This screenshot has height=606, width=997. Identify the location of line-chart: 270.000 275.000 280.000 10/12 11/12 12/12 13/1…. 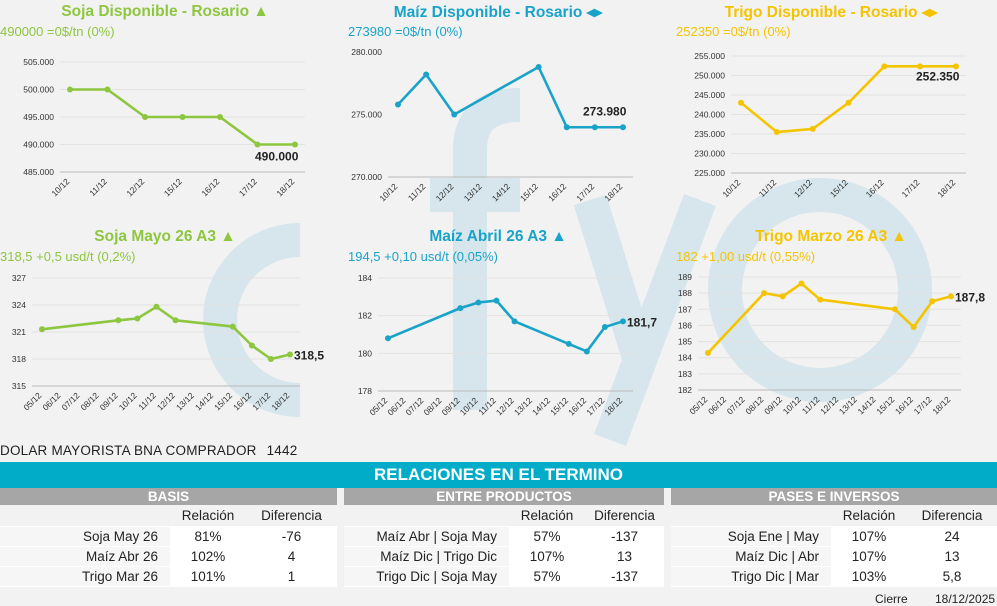
(492, 125).